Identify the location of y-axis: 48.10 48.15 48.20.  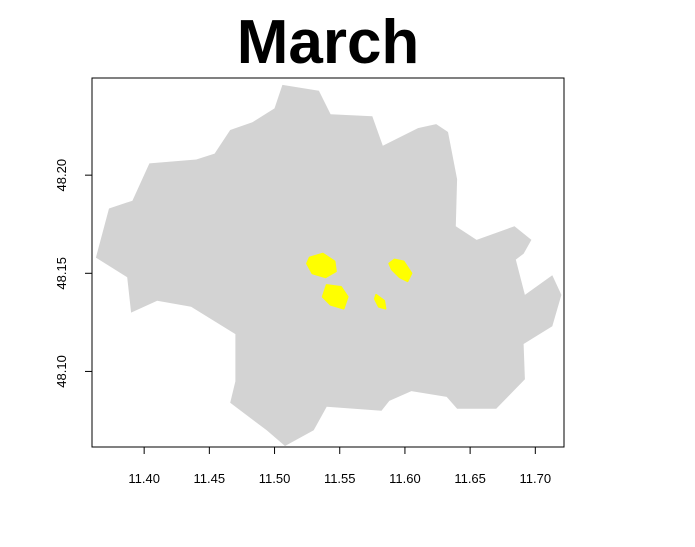
(73, 273).